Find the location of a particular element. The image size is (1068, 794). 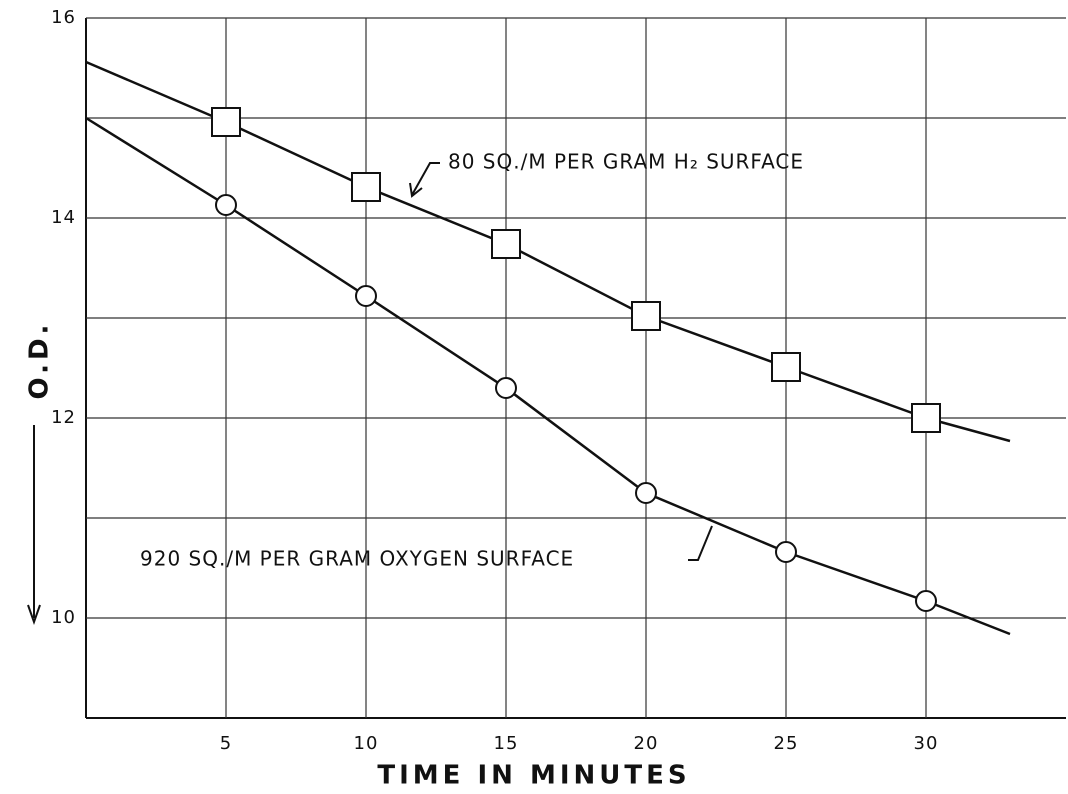

y-arrow-head is located at coordinates (34, 615).